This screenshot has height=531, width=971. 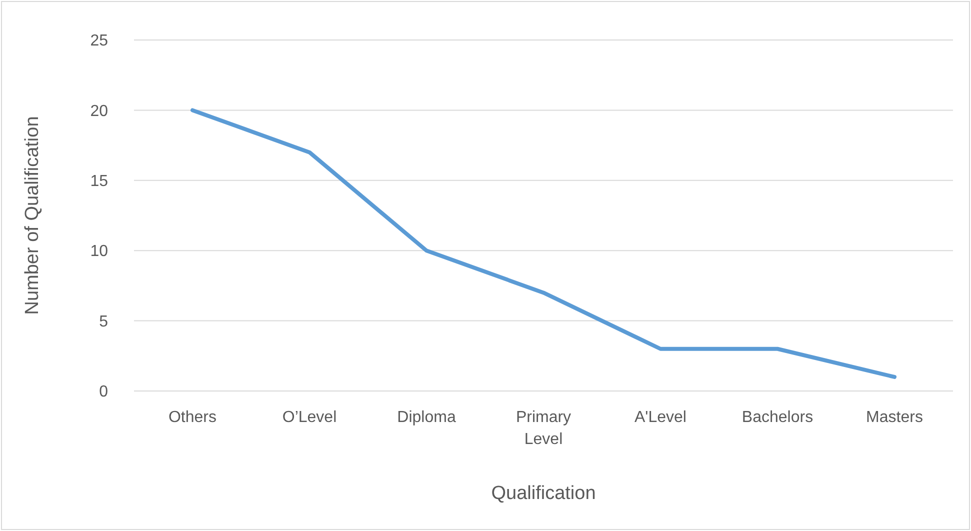 I want to click on x-tick-label: Others, so click(x=192, y=417).